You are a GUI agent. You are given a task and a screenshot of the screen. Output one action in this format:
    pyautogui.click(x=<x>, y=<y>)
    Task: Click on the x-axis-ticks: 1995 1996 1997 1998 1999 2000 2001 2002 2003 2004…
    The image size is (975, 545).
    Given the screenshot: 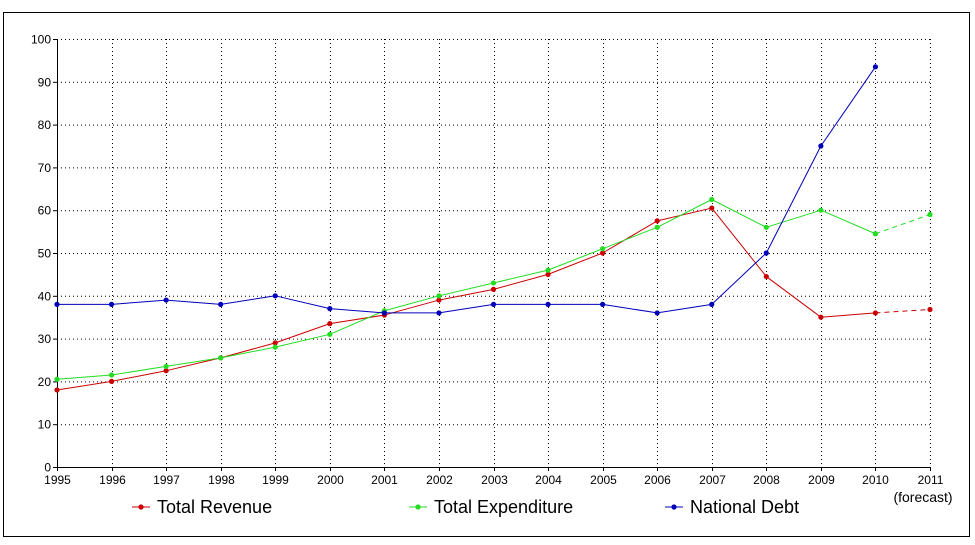 What is the action you would take?
    pyautogui.click(x=494, y=477)
    